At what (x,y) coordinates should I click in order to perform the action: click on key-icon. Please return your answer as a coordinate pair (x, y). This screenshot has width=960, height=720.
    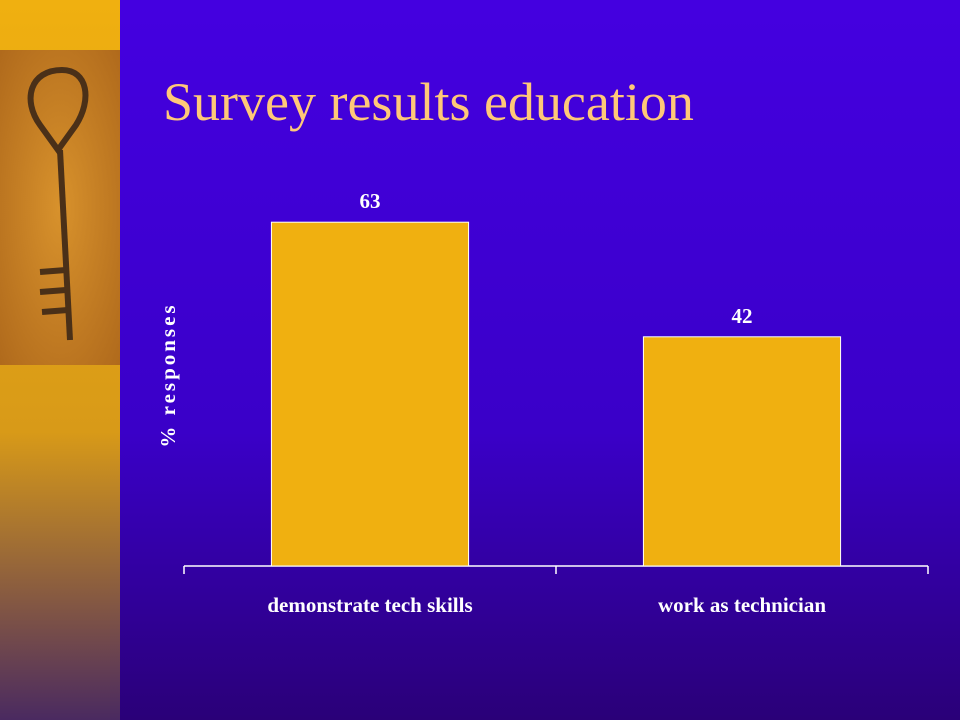
    Looking at the image, I should click on (58, 203).